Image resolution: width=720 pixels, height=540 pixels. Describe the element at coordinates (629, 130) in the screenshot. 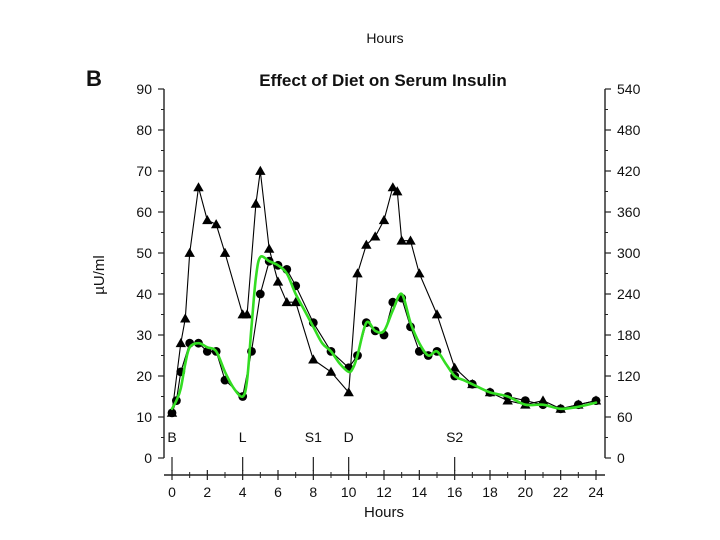

I see `y2-tick-label: 480` at that location.